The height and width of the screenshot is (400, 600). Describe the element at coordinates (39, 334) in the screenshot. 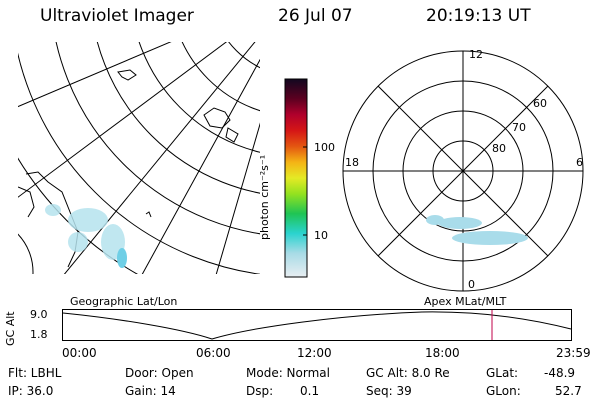

I see `altitude-ytick-bottom: 1.8` at that location.